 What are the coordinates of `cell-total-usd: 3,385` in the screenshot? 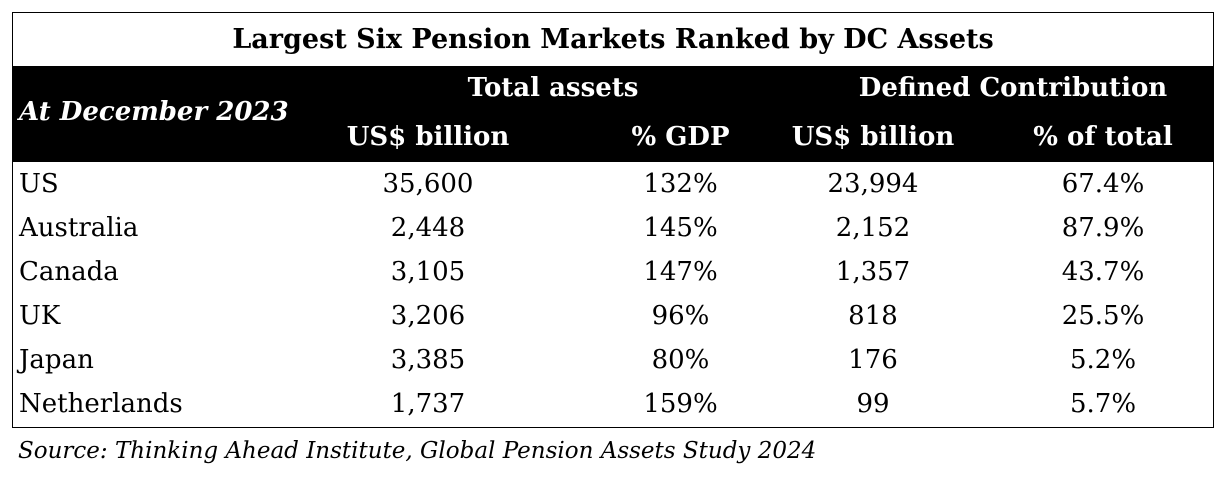 It's located at (428, 360).